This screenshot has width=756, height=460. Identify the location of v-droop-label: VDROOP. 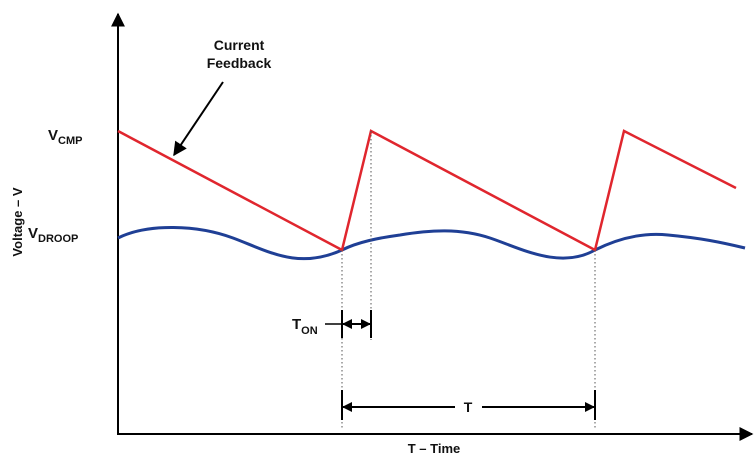
(53, 235).